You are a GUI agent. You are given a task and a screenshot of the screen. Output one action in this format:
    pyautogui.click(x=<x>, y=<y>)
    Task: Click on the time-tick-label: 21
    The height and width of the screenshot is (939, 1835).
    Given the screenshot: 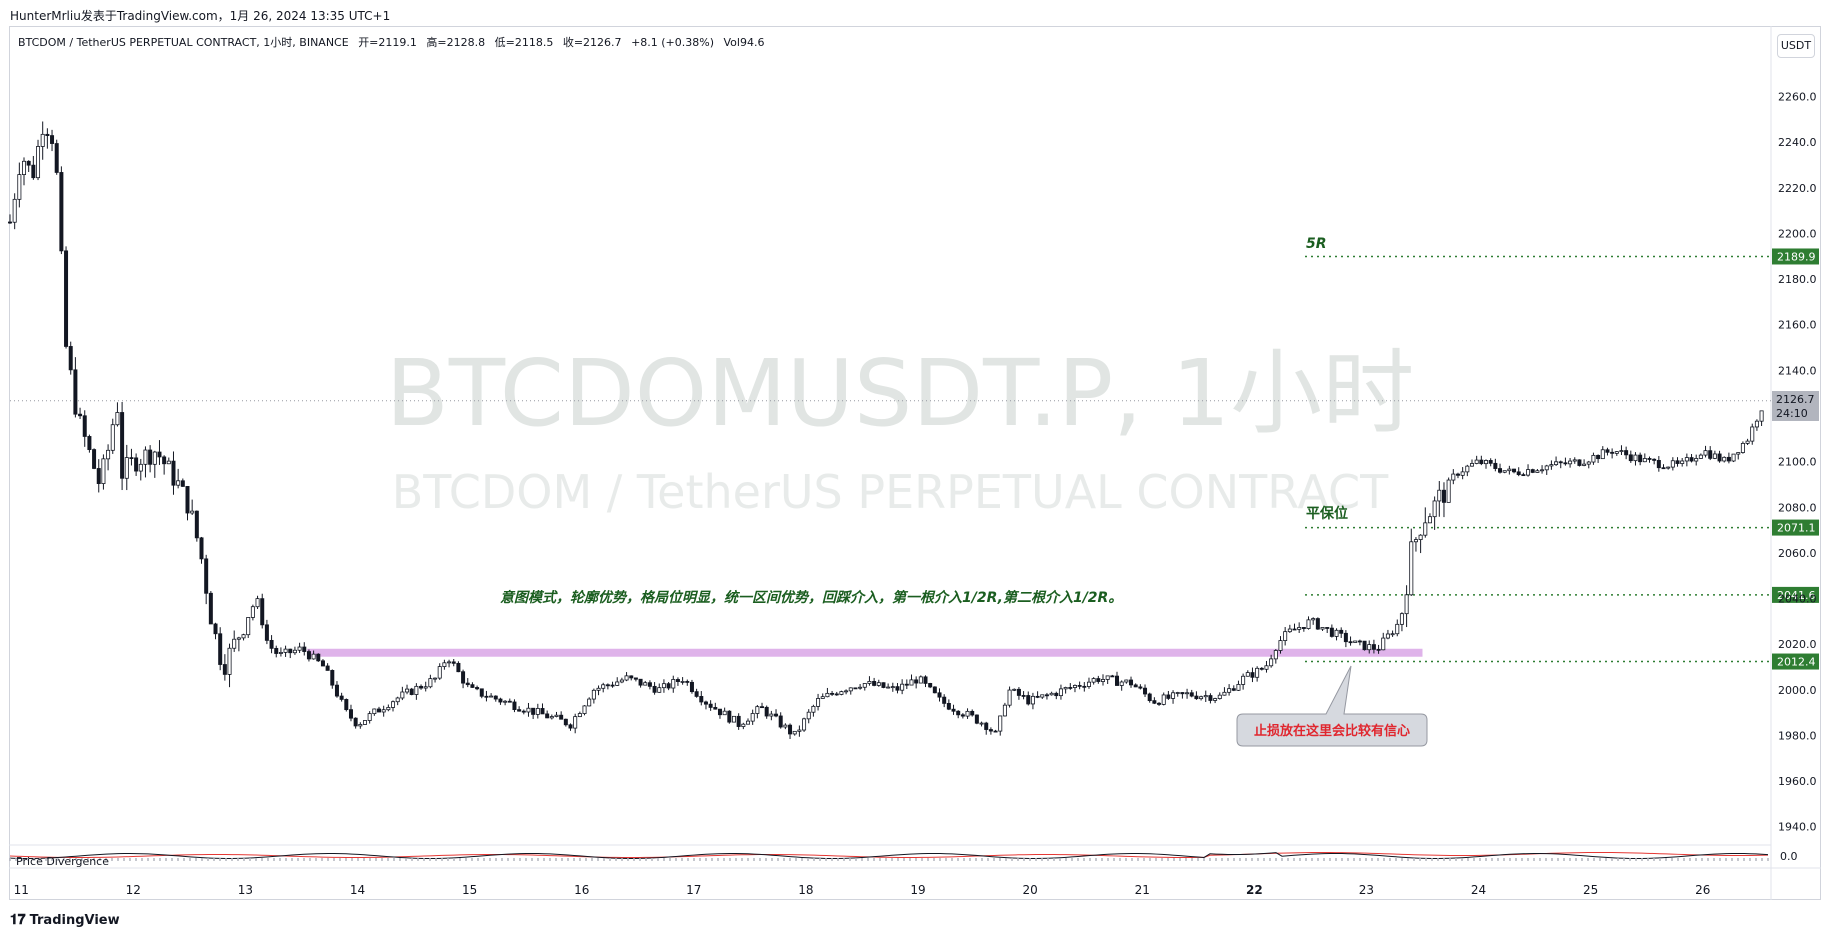 What is the action you would take?
    pyautogui.click(x=1142, y=890)
    